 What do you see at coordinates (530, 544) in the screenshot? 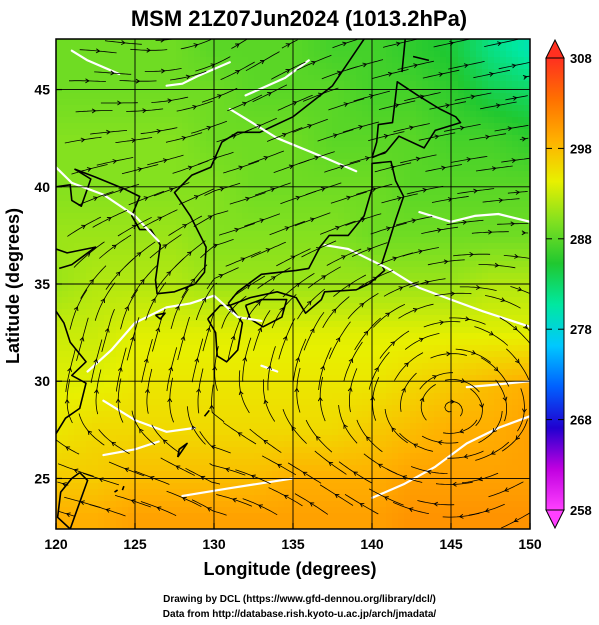
I see `x-tick-label: 150` at bounding box center [530, 544].